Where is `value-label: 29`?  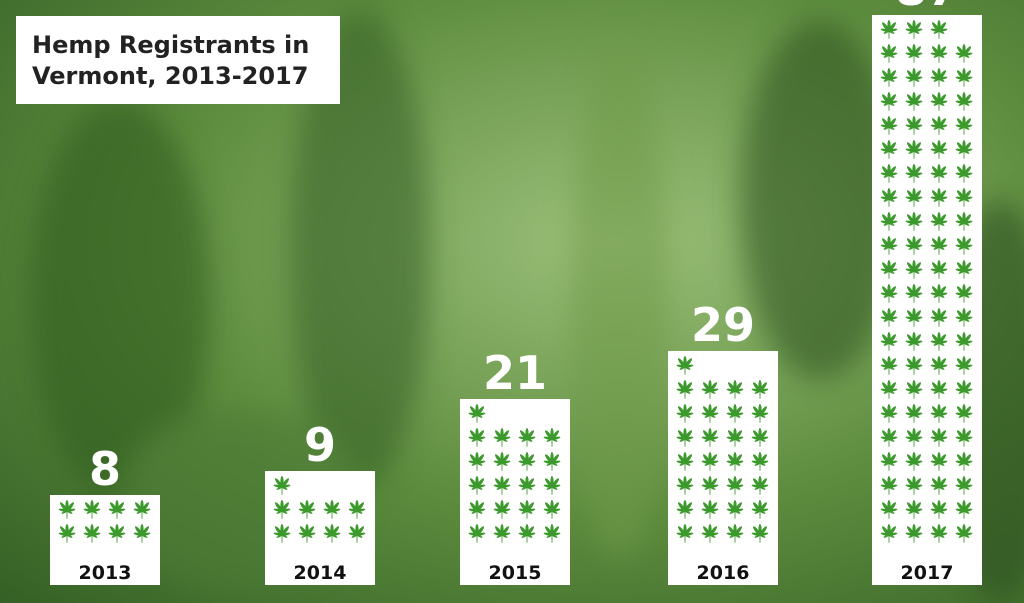
value-label: 29 is located at coordinates (723, 325).